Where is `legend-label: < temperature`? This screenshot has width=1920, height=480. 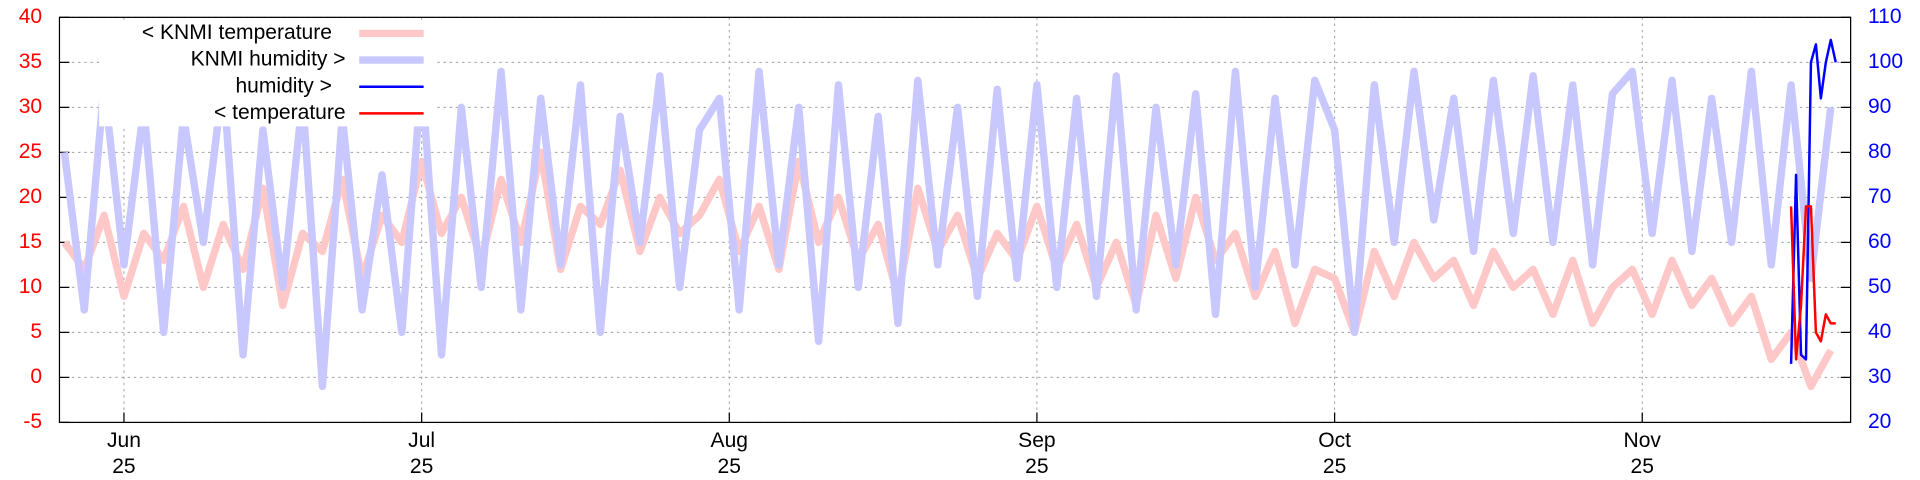
legend-label: < temperature is located at coordinates (280, 112).